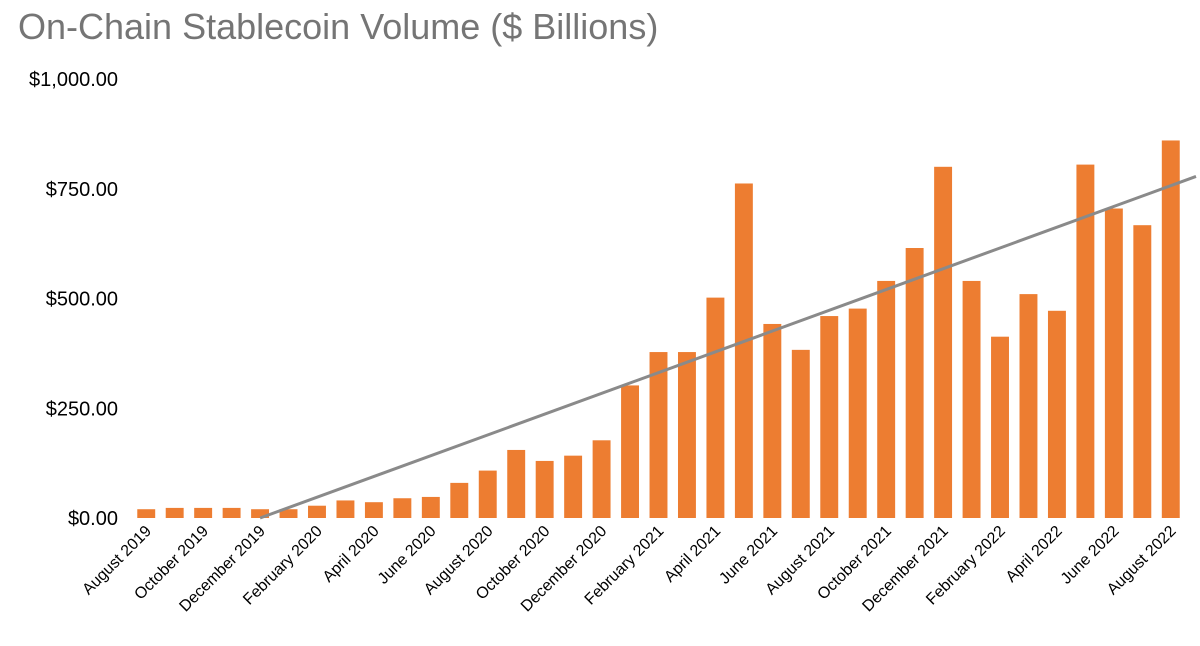 Image resolution: width=1200 pixels, height=646 pixels. Describe the element at coordinates (338, 26) in the screenshot. I see `chart-title: On-Chain Stablecoin Volume ($ Billions)` at that location.